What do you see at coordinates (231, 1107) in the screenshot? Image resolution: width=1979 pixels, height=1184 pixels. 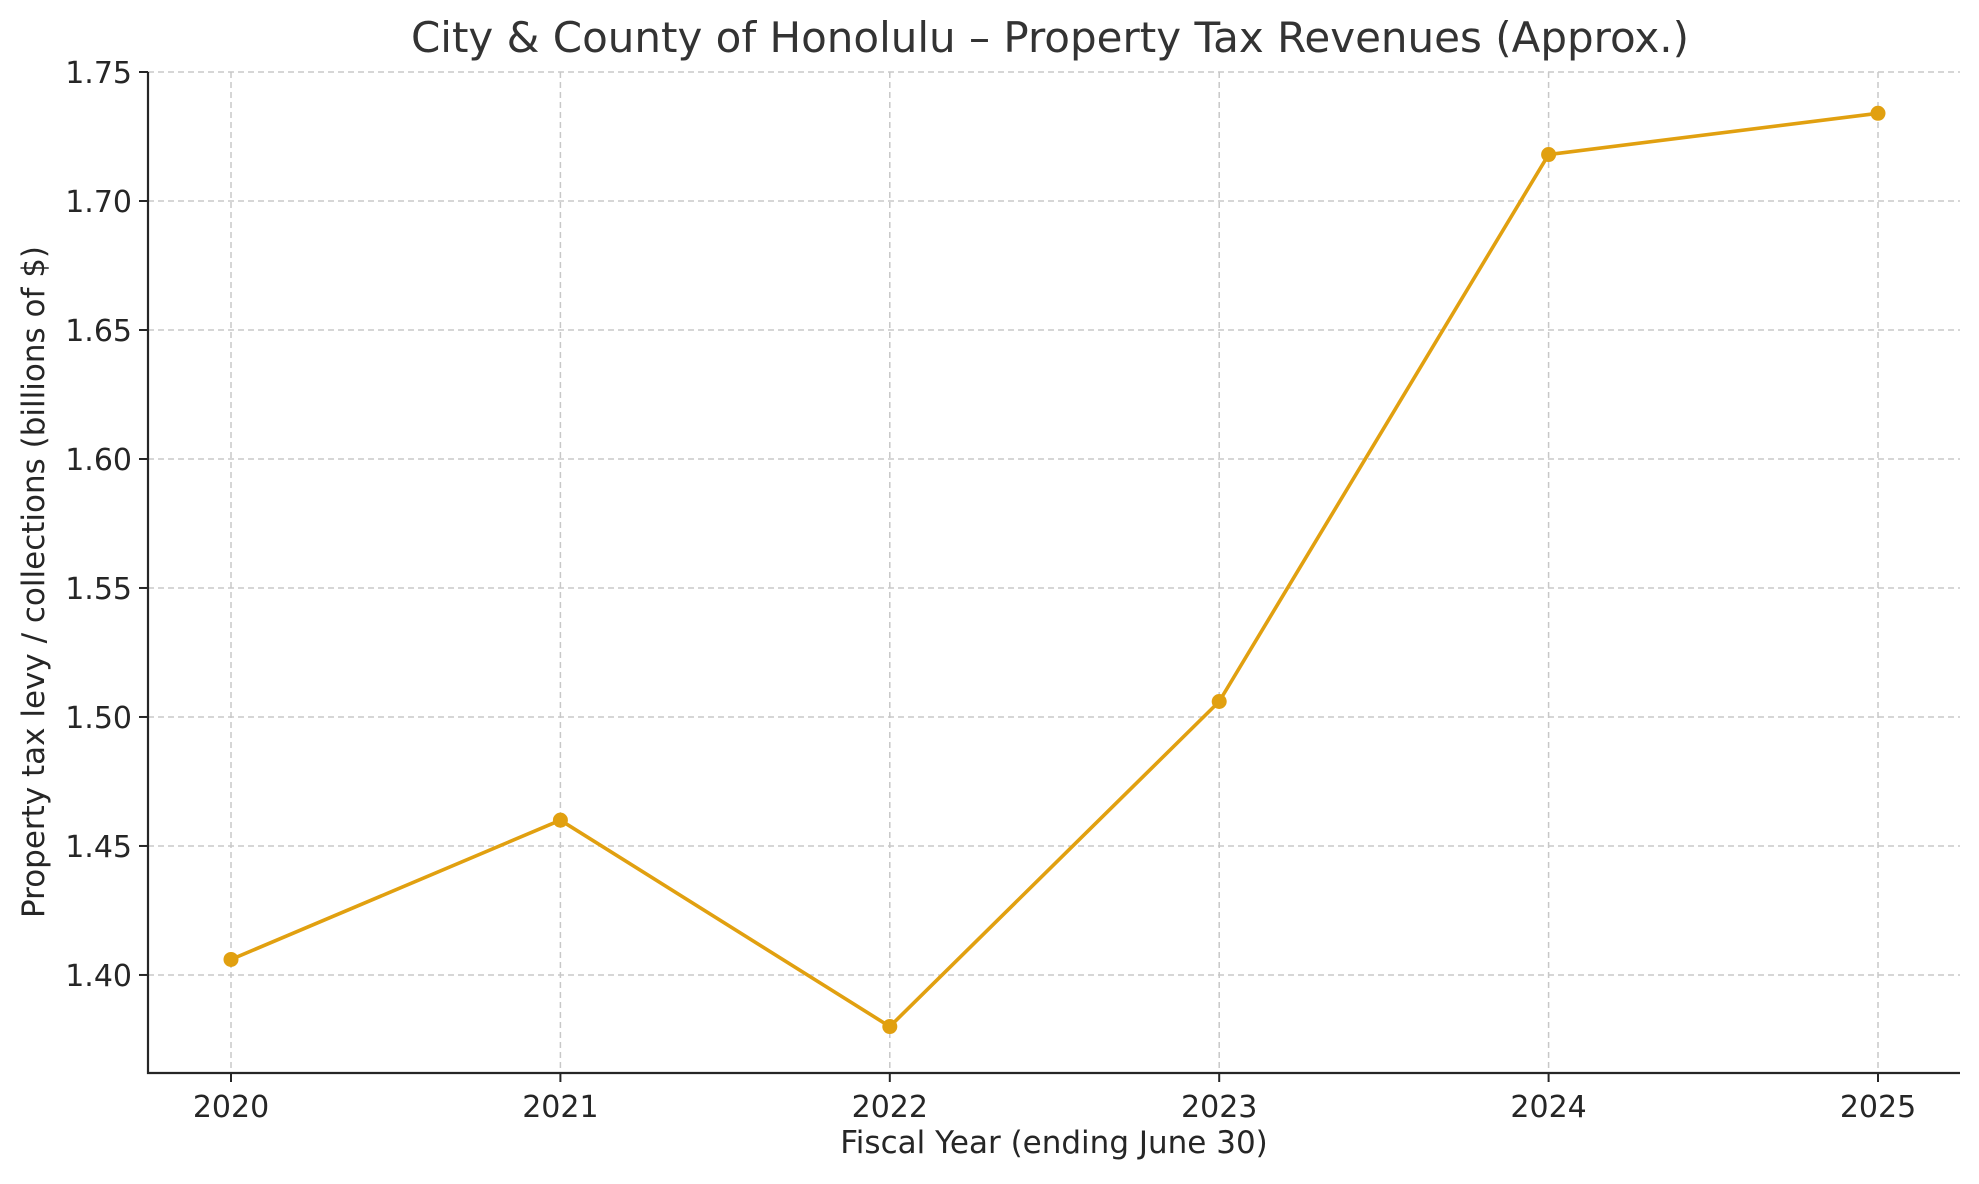 I see `x-tick-label: 2020` at bounding box center [231, 1107].